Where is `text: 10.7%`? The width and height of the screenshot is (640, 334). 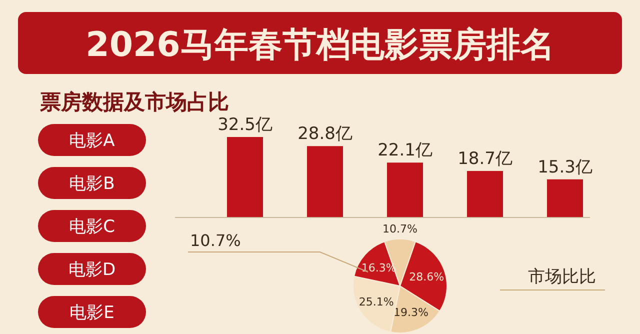 text: 10.7% is located at coordinates (215, 240).